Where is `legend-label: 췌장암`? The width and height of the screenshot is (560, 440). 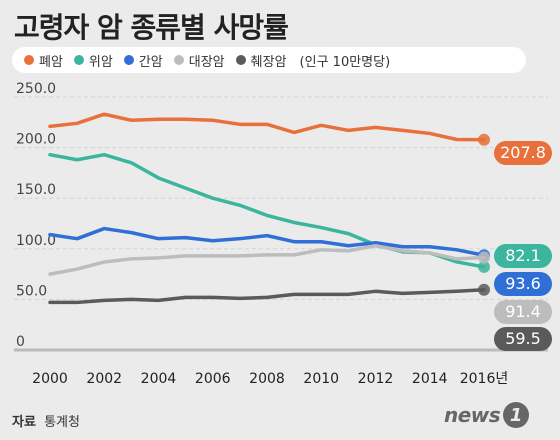 legend-label: 췌장암 is located at coordinates (268, 62).